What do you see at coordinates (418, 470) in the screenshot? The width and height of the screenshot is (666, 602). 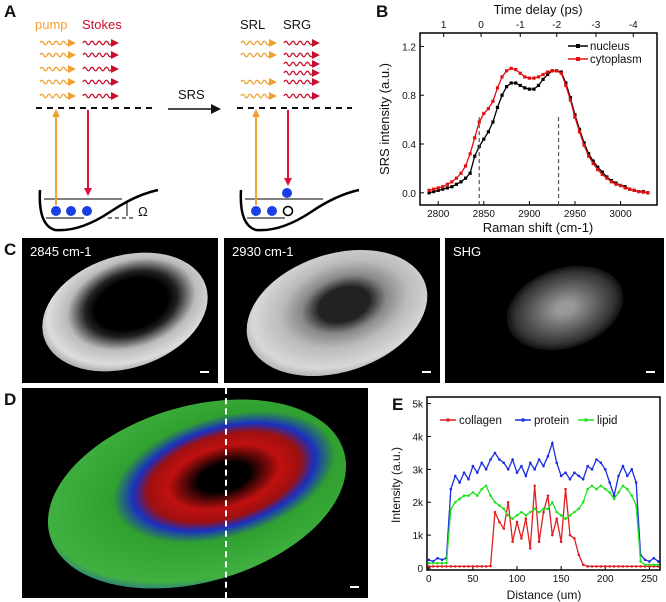 I see `y-tick-label: 3k` at bounding box center [418, 470].